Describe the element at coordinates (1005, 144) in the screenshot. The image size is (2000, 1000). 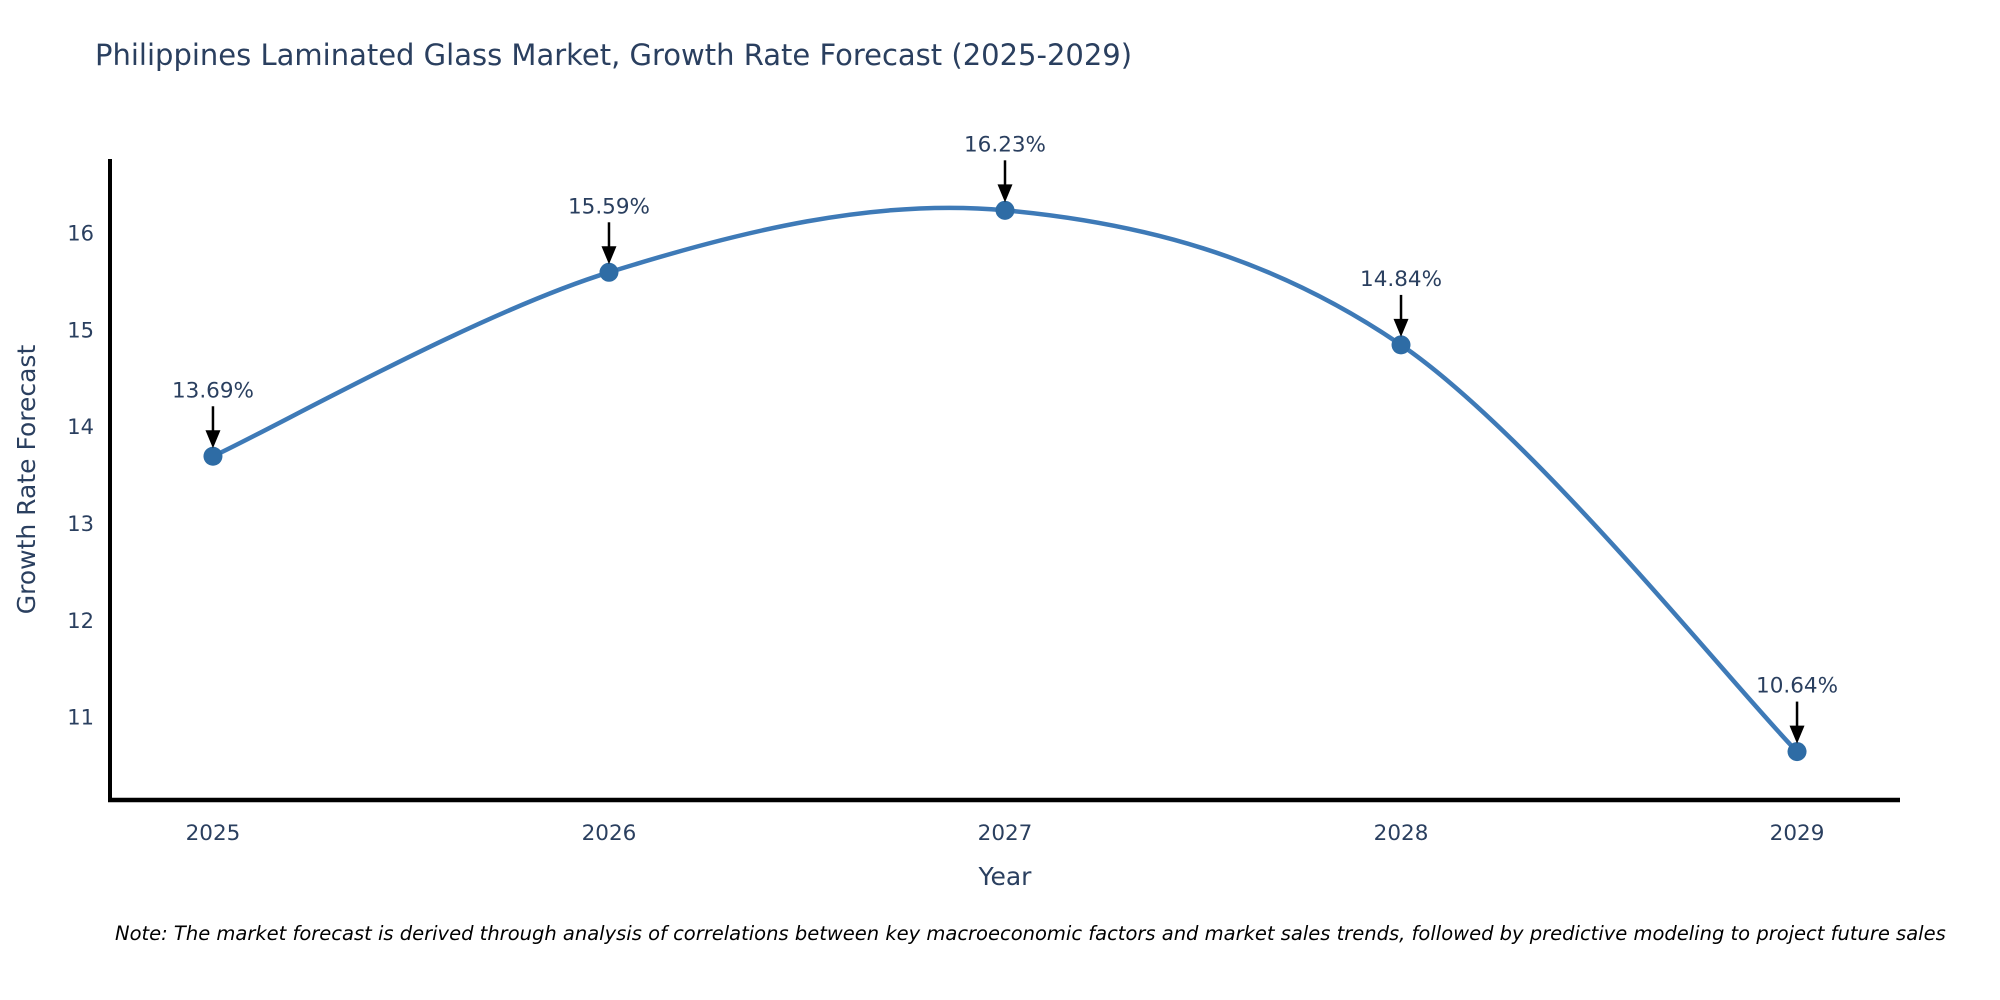
I see `point-value-annotation: 16.23%` at that location.